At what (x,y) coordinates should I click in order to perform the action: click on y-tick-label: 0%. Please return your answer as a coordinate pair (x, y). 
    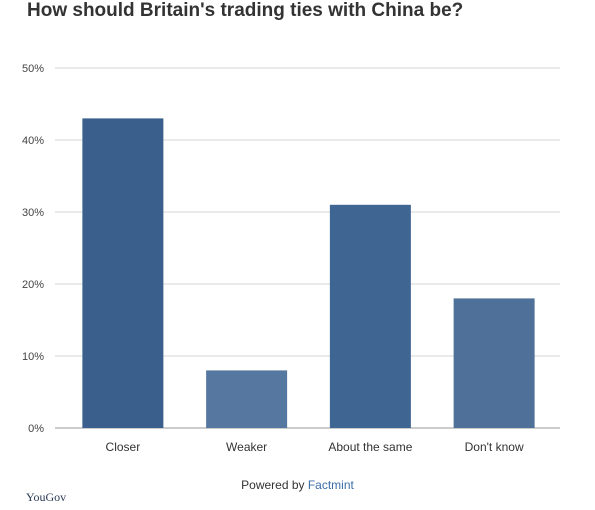
    Looking at the image, I should click on (36, 429).